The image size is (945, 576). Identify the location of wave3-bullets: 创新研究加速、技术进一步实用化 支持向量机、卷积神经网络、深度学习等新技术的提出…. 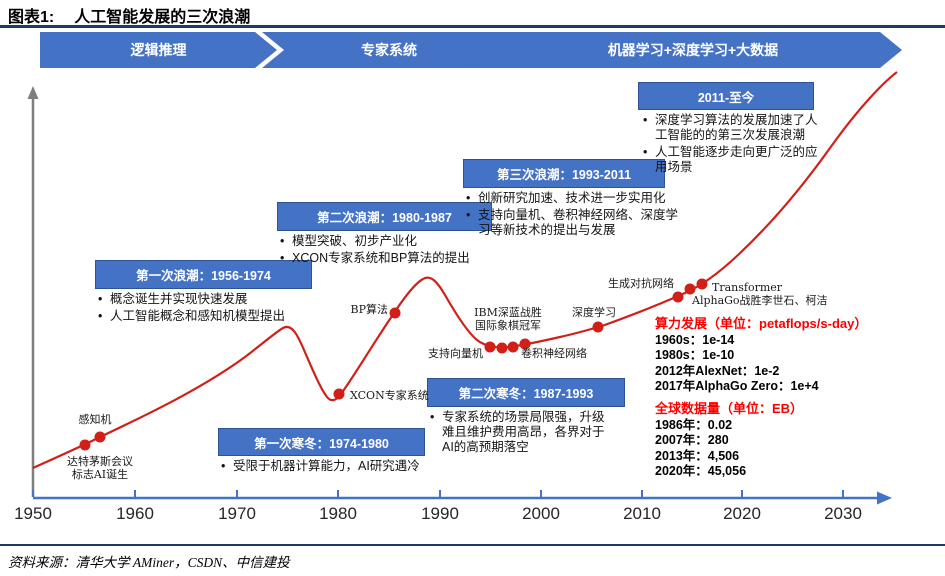
(572, 215).